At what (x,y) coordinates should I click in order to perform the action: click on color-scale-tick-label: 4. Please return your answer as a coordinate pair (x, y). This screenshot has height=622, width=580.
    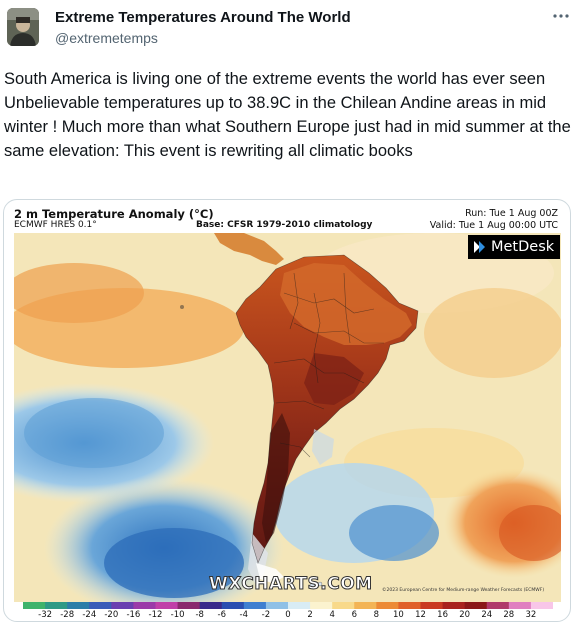
    Looking at the image, I should click on (332, 615).